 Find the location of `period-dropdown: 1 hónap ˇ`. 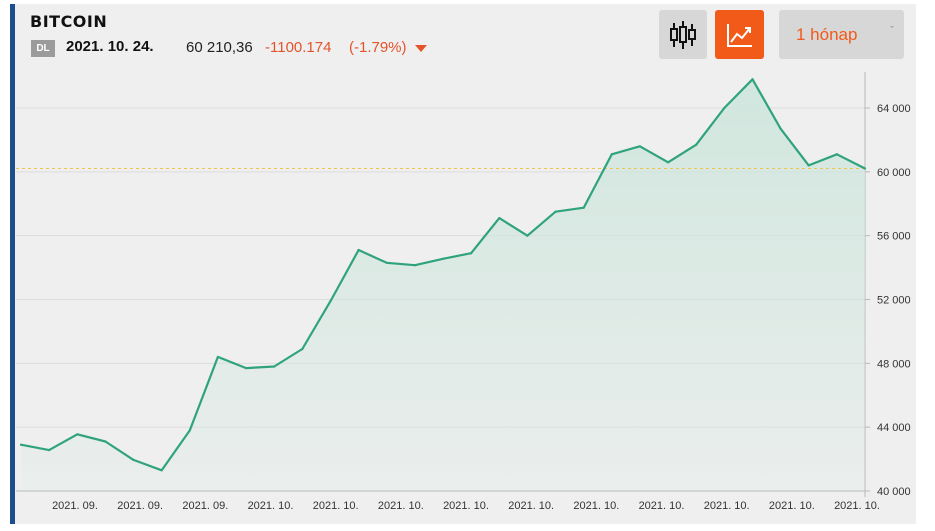

period-dropdown: 1 hónap ˇ is located at coordinates (841, 34).